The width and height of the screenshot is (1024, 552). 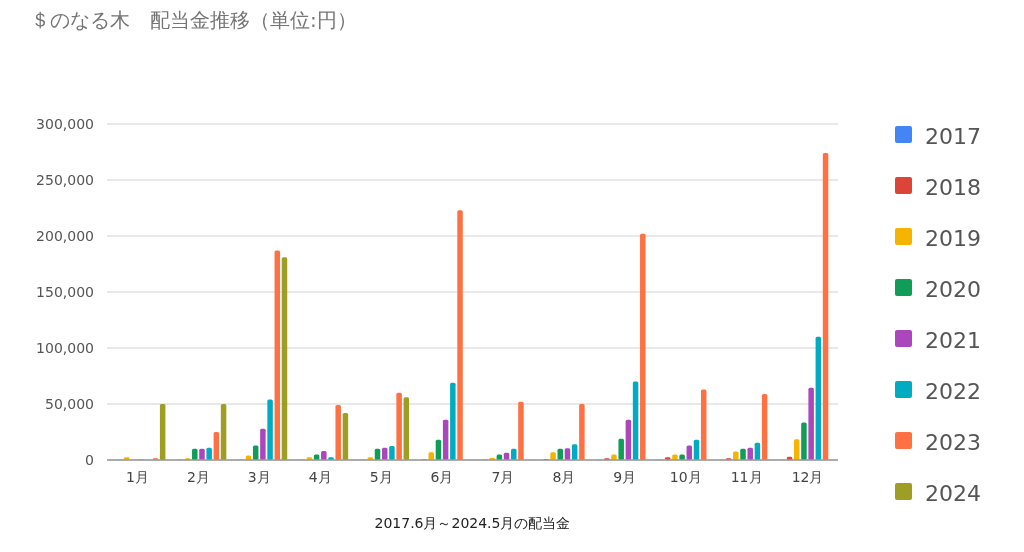 What do you see at coordinates (259, 477) in the screenshot?
I see `x-tick-label: 3月` at bounding box center [259, 477].